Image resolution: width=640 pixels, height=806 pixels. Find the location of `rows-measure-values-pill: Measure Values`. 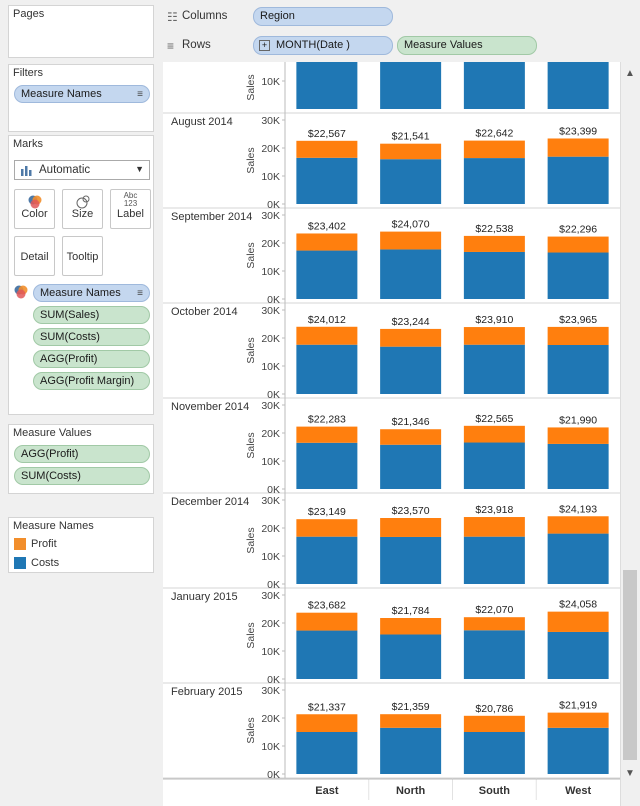

rows-measure-values-pill: Measure Values is located at coordinates (467, 45).